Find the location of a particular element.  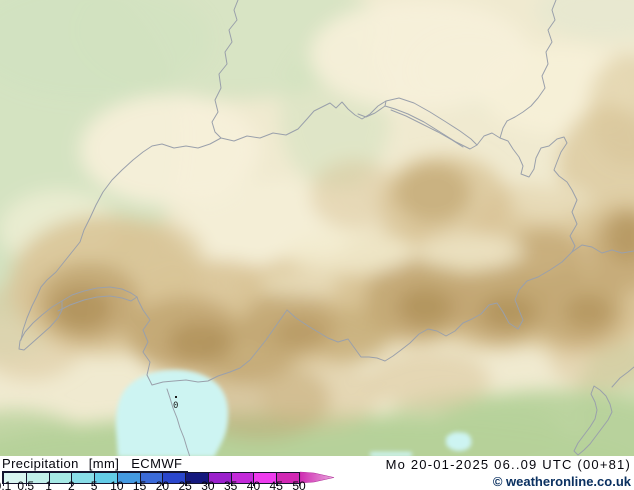

colorbar-tick-label: 0.5 is located at coordinates (26, 484).